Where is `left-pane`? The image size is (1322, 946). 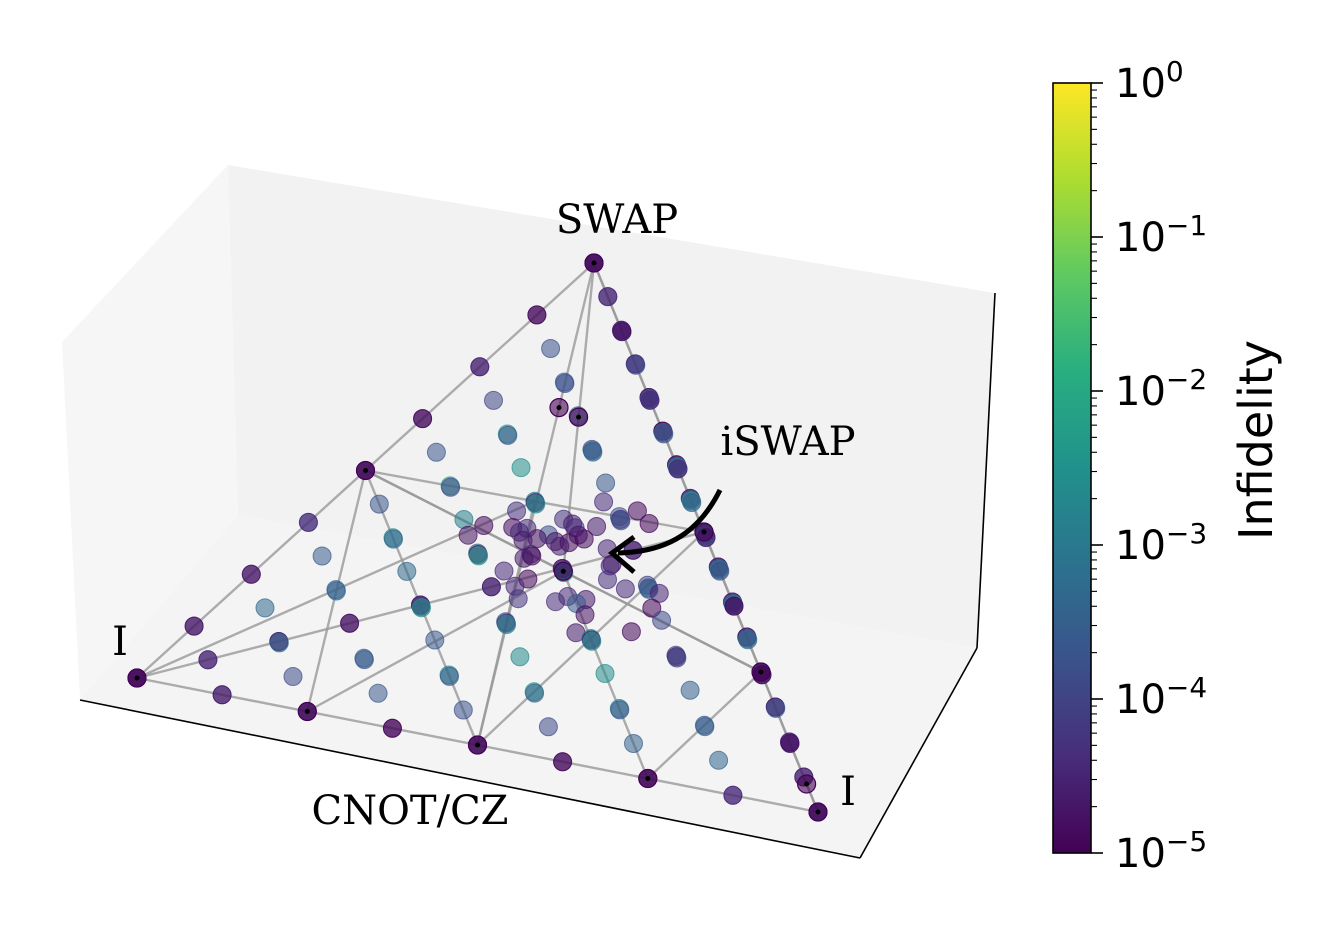 left-pane is located at coordinates (150, 432).